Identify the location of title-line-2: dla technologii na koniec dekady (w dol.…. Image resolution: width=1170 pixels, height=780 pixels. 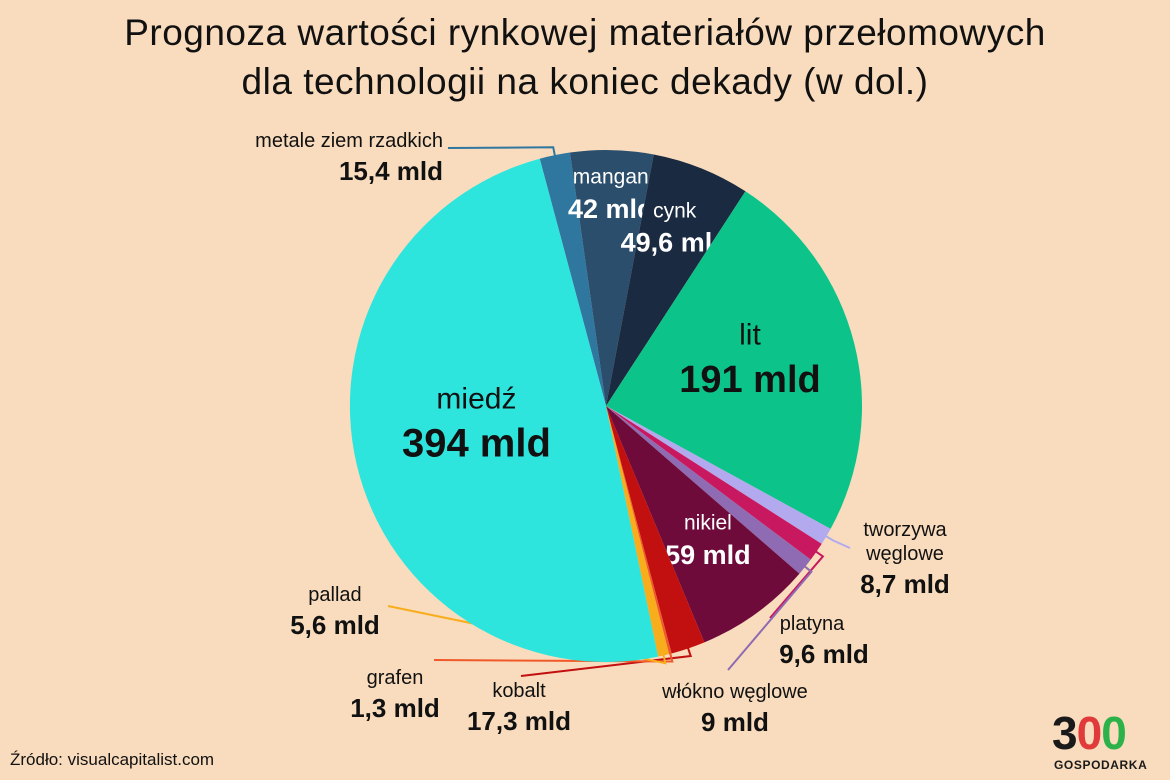
(585, 81).